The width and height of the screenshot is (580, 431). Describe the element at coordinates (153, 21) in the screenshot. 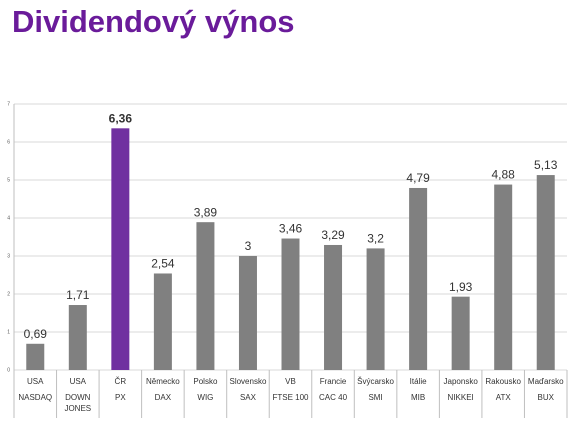

I see `chart-title: Dividendový výnos` at that location.